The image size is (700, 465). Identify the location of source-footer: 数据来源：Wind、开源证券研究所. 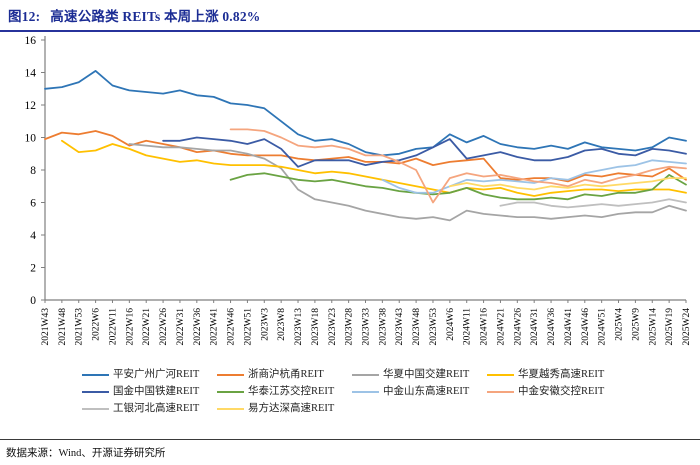
(350, 452).